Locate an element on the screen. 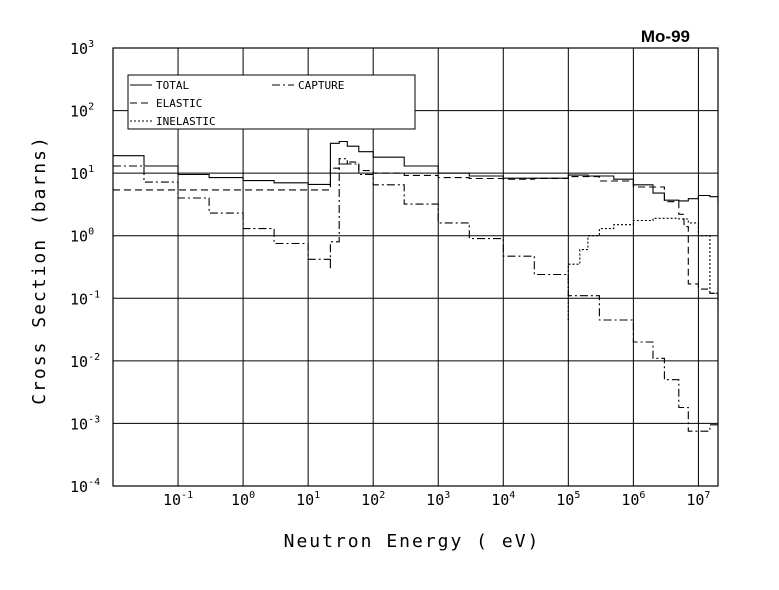  x-tick-labels: 10⁻¹ 10⁰ 10¹ 10² 10³ 10⁴ 10⁵ 10⁶ 10⁷ is located at coordinates (436, 499).